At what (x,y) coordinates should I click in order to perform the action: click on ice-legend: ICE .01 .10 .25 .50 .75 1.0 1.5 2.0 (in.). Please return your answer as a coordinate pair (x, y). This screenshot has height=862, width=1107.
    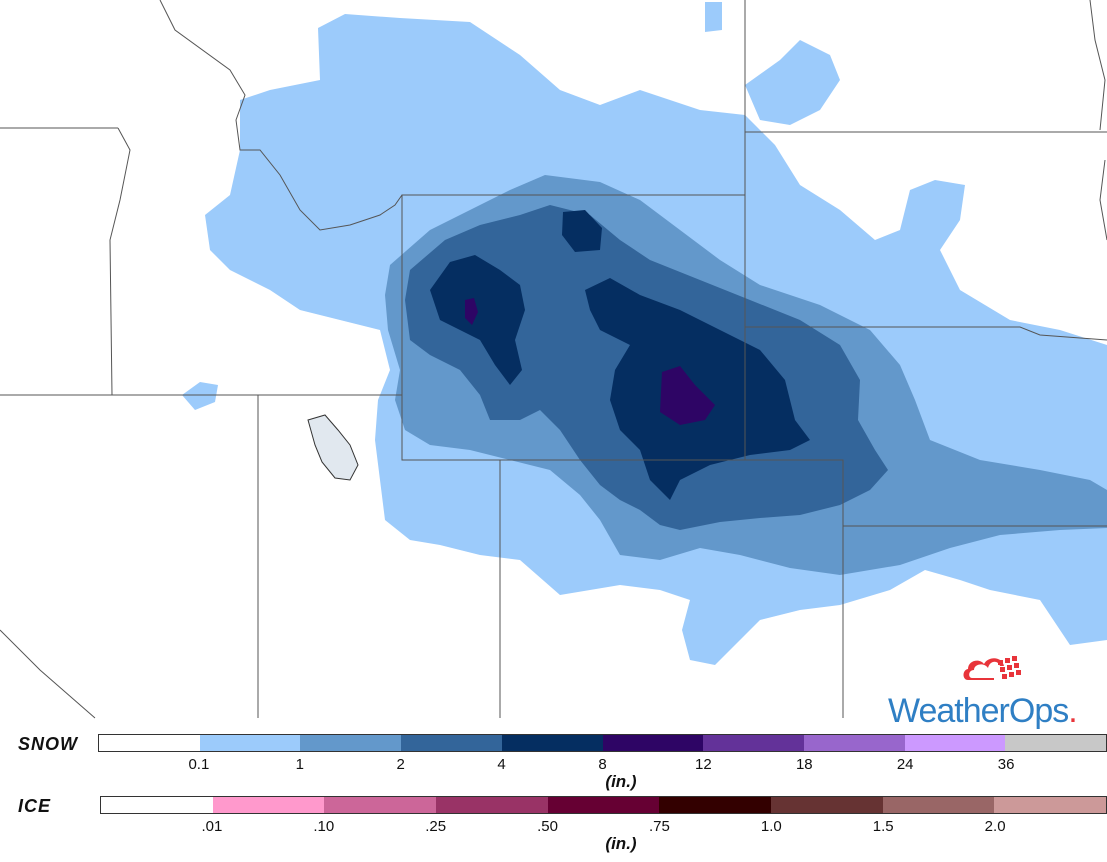
    Looking at the image, I should click on (553, 829).